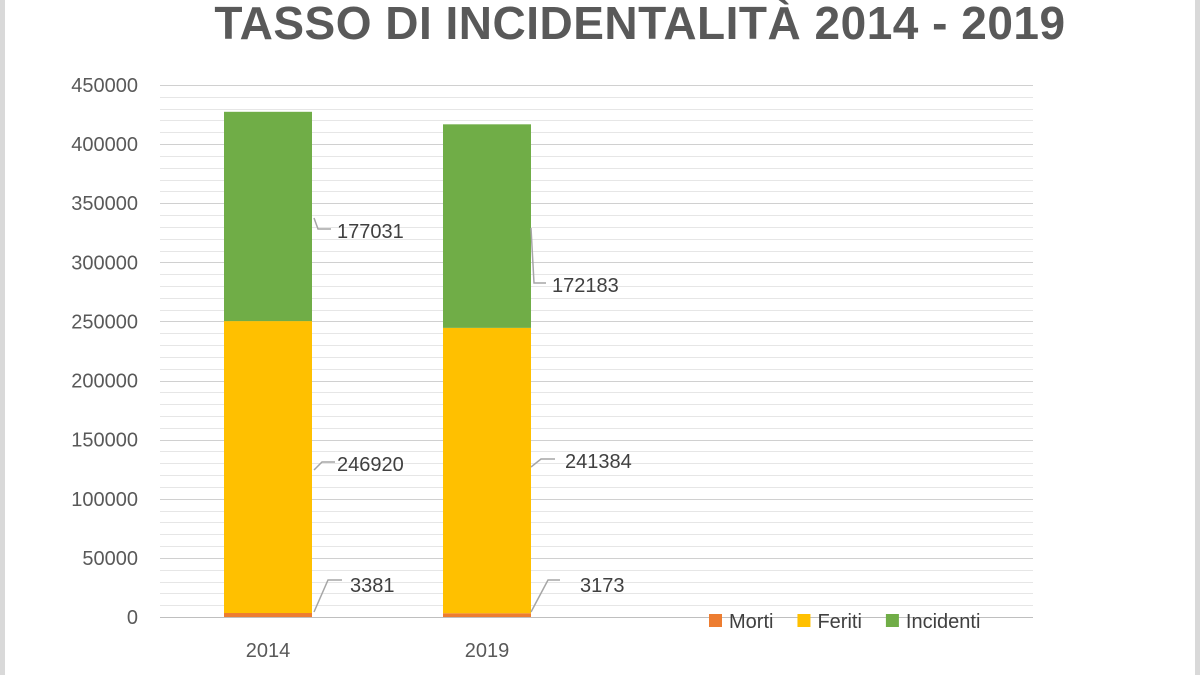 The width and height of the screenshot is (1200, 675). Describe the element at coordinates (943, 622) in the screenshot. I see `legend-label-incidenti: Incidenti` at that location.